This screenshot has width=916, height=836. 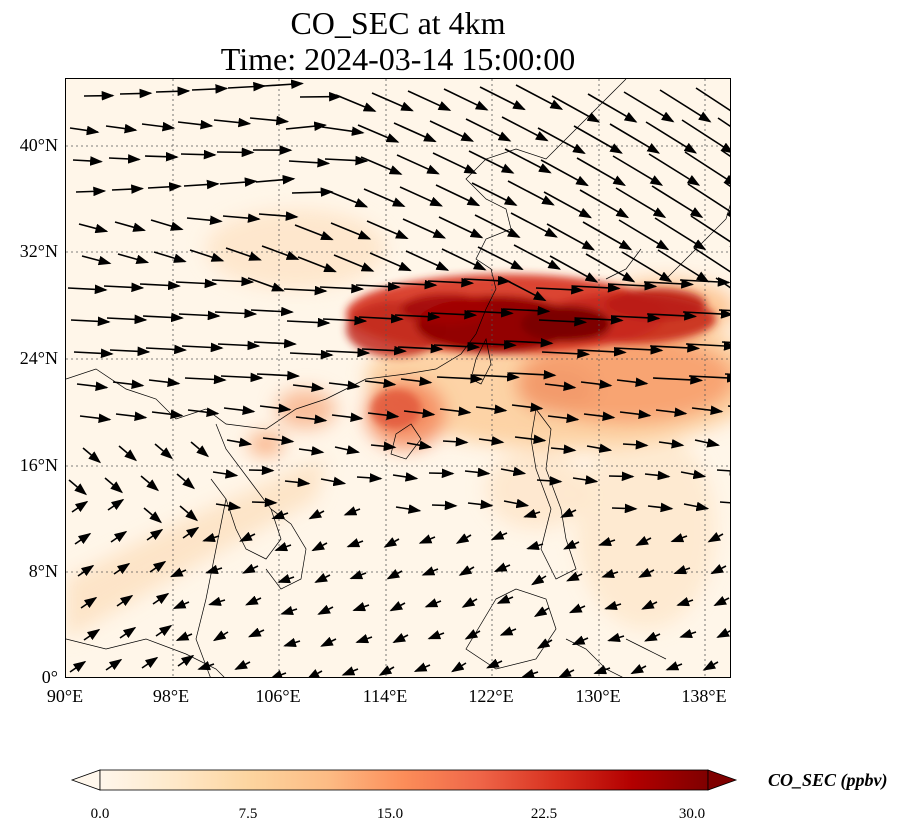 I want to click on lat-tick-label: 16°N, so click(x=38, y=465).